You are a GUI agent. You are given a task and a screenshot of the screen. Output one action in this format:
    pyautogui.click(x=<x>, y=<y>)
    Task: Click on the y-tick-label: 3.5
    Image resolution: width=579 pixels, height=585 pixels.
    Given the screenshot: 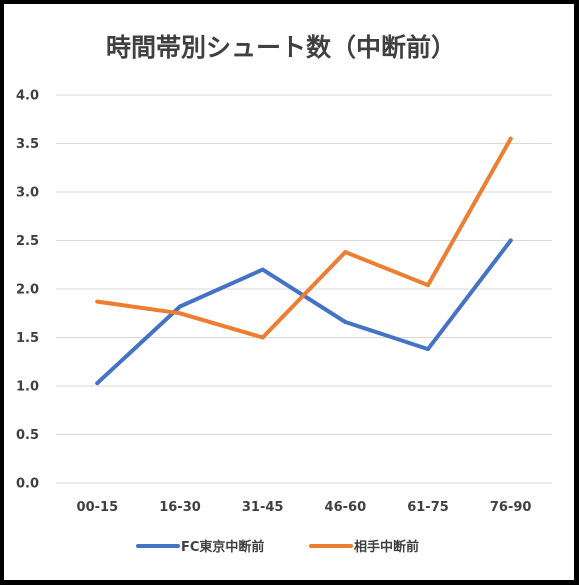 What is the action you would take?
    pyautogui.click(x=27, y=144)
    